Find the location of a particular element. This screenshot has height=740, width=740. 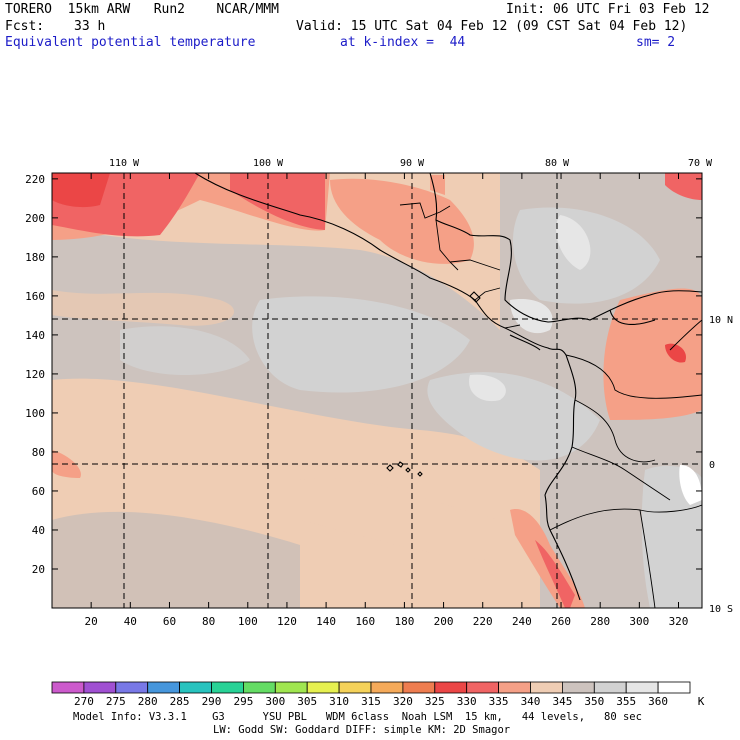

y-tick-label: 200 is located at coordinates (35, 218).